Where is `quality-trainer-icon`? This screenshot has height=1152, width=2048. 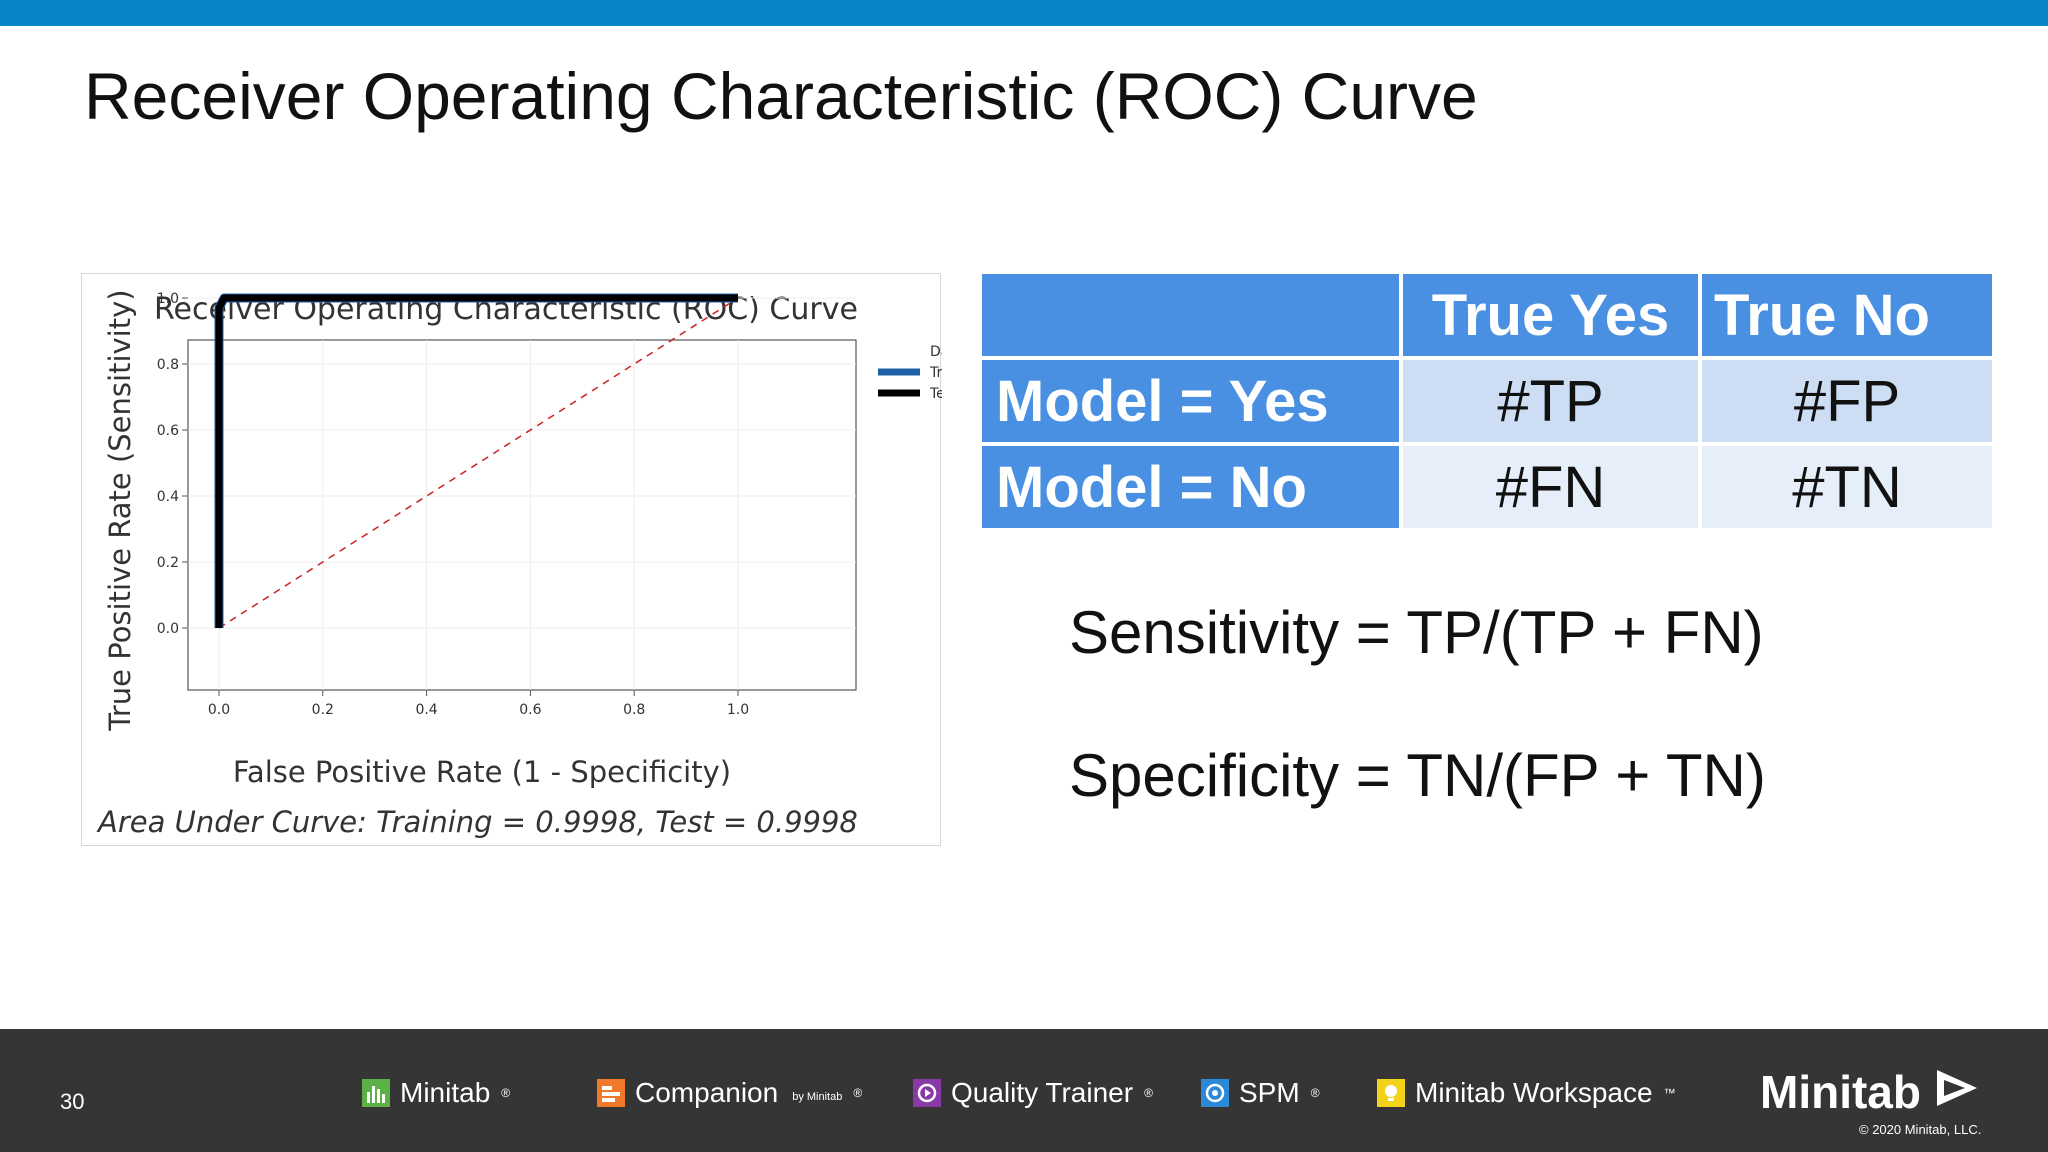
quality-trainer-icon is located at coordinates (927, 1093).